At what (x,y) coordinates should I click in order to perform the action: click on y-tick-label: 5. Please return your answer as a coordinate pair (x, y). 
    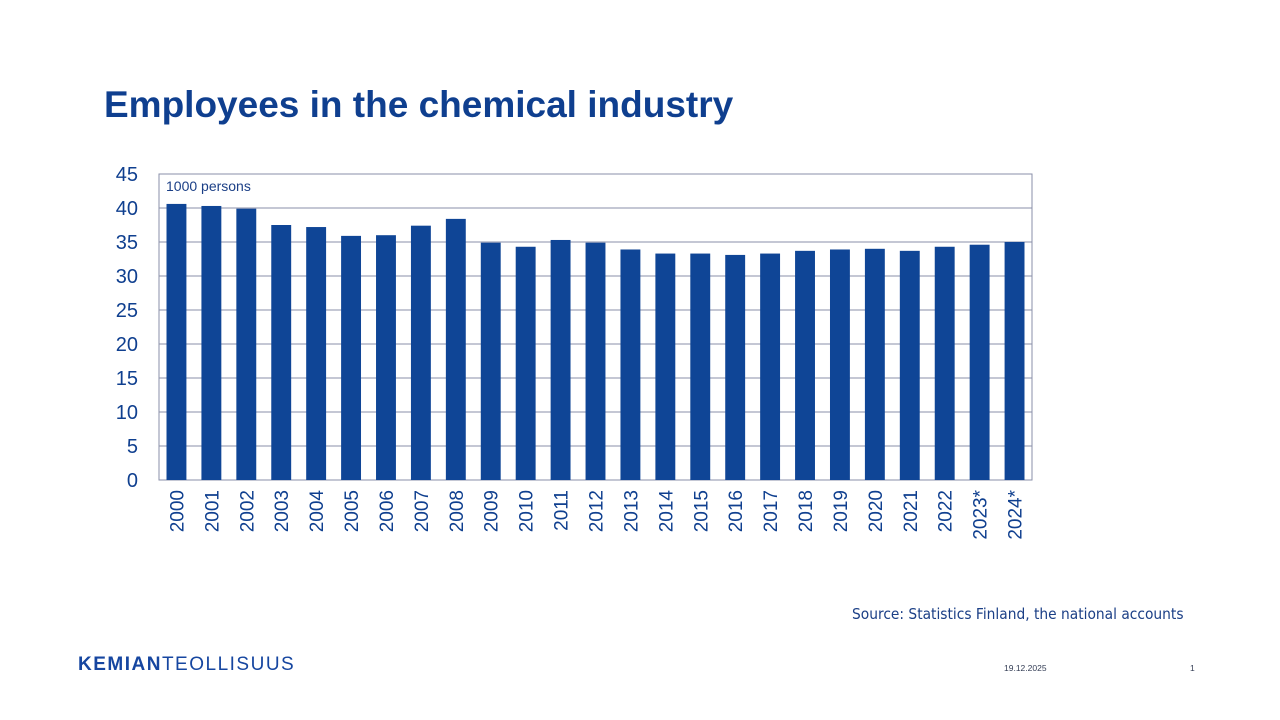
    Looking at the image, I should click on (132, 447).